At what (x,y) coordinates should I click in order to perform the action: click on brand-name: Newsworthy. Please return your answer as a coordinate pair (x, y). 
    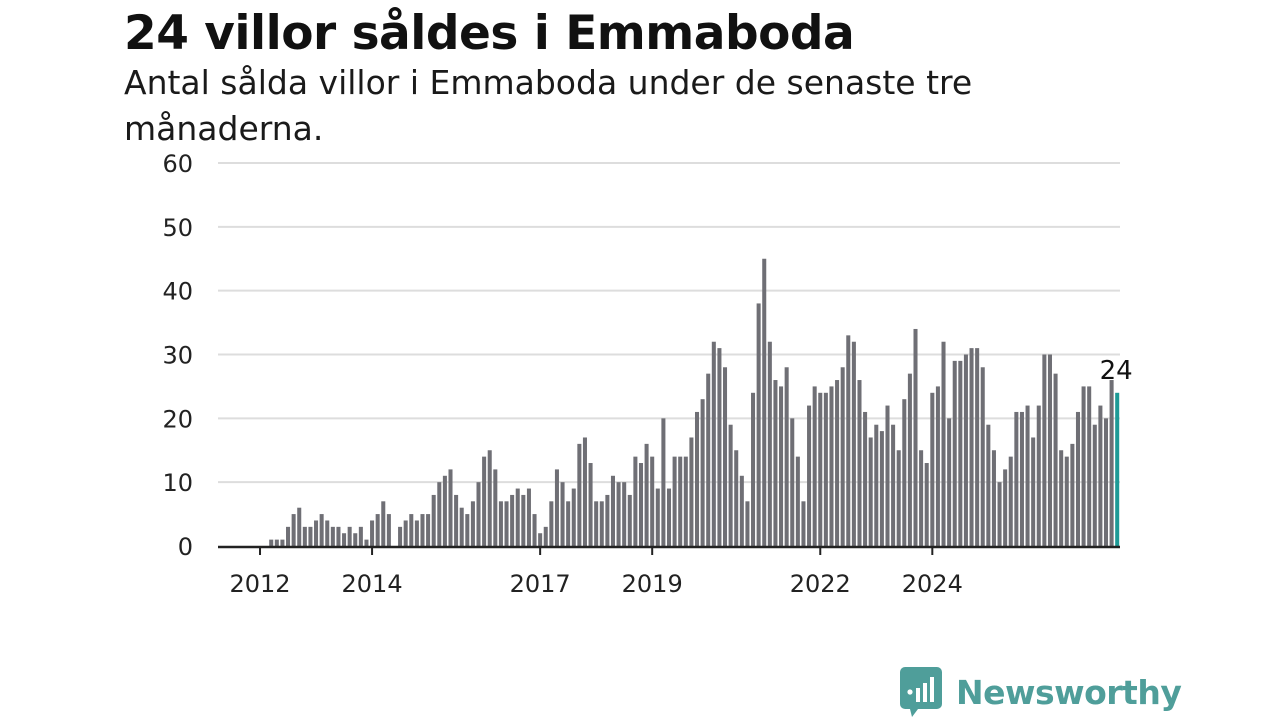
    Looking at the image, I should click on (1069, 692).